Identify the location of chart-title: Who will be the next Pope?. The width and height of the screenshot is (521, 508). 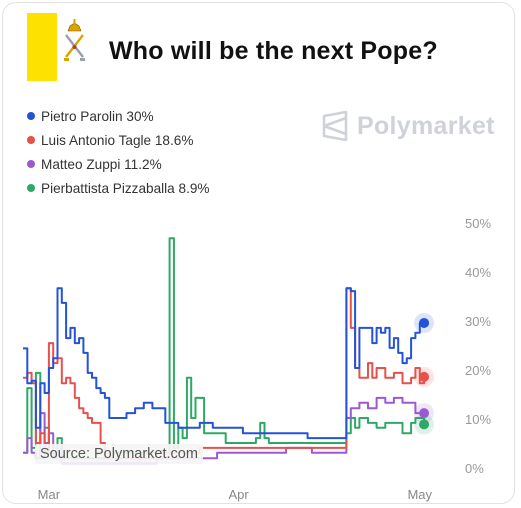
(273, 51).